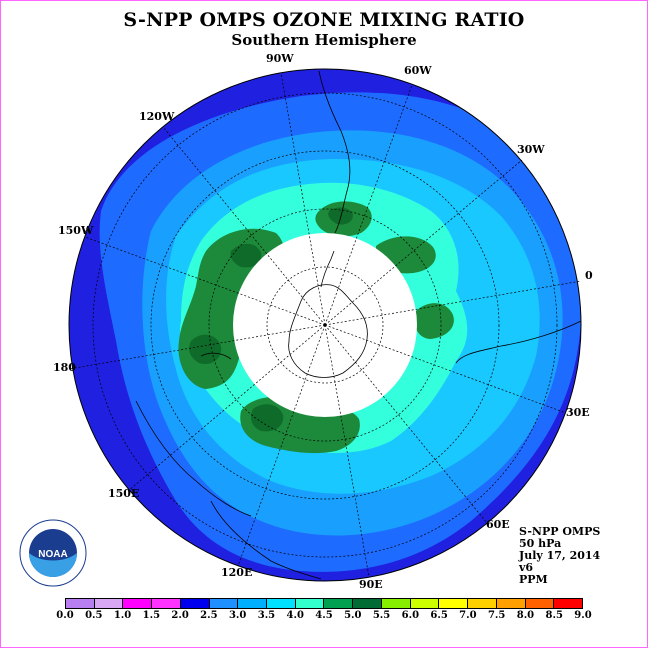  I want to click on colorbar-tick-label: 0.0, so click(65, 615).